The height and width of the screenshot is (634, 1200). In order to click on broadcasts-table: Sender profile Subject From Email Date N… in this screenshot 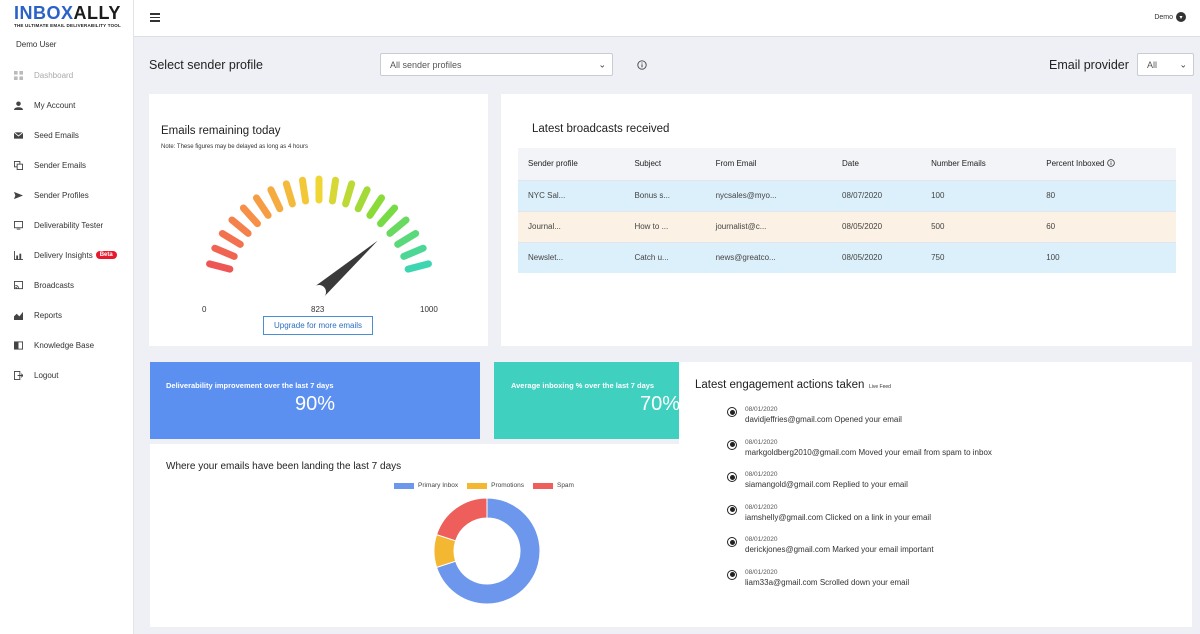, I will do `click(847, 210)`.